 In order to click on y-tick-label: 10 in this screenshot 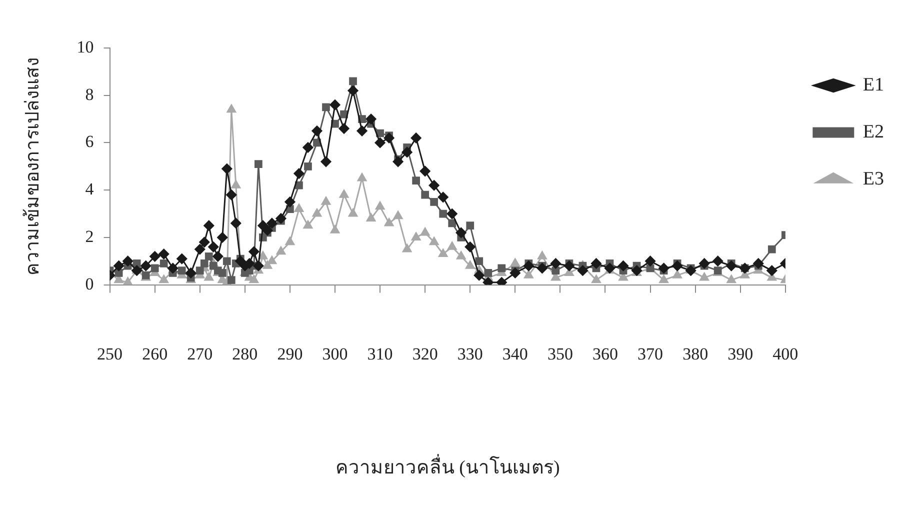, I will do `click(85, 46)`.